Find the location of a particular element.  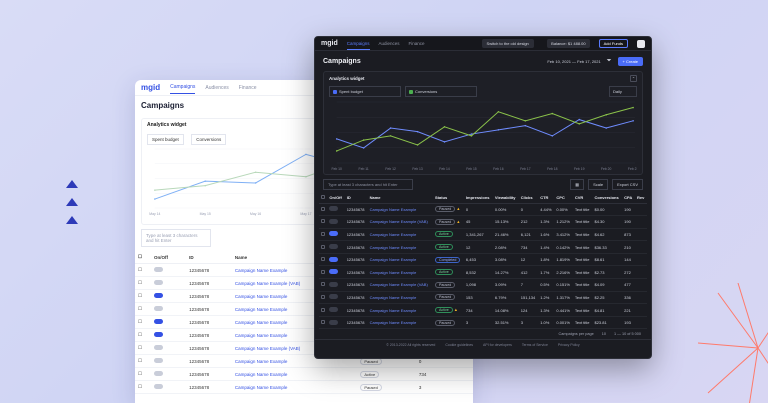

date-range-picker: Feb 10, 2021 — Feb 17, 2021 is located at coordinates (574, 61).